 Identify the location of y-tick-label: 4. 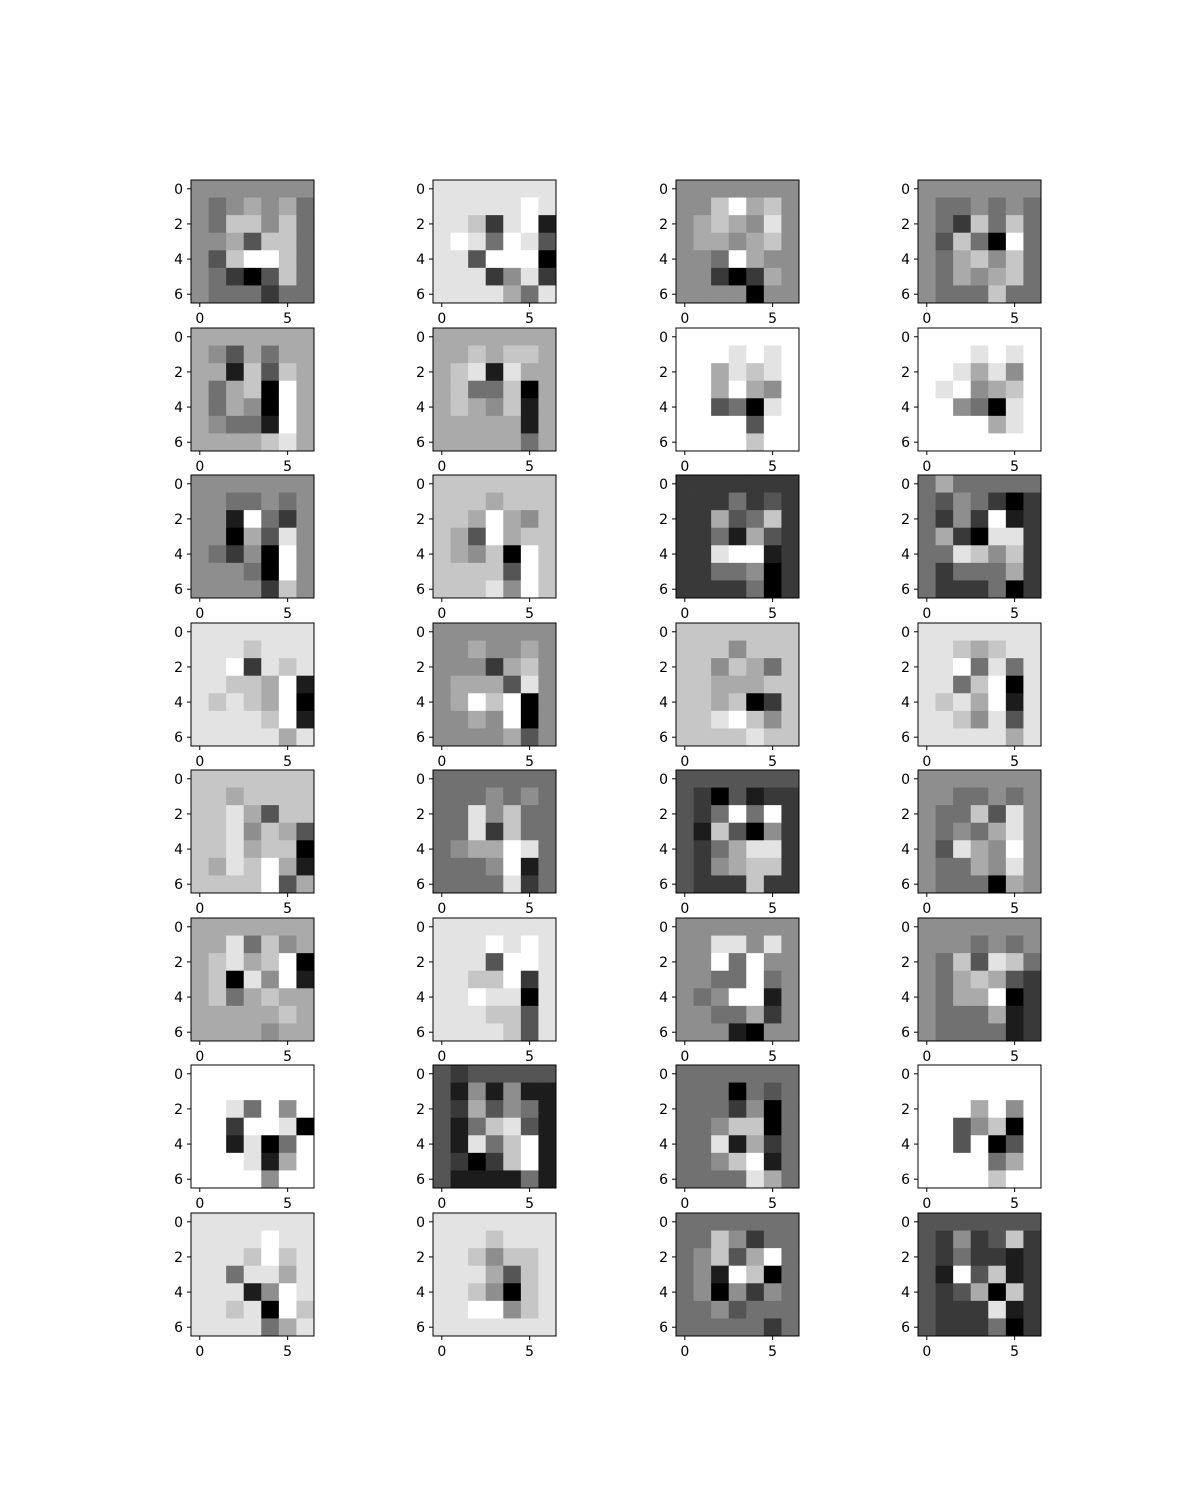
(178, 703).